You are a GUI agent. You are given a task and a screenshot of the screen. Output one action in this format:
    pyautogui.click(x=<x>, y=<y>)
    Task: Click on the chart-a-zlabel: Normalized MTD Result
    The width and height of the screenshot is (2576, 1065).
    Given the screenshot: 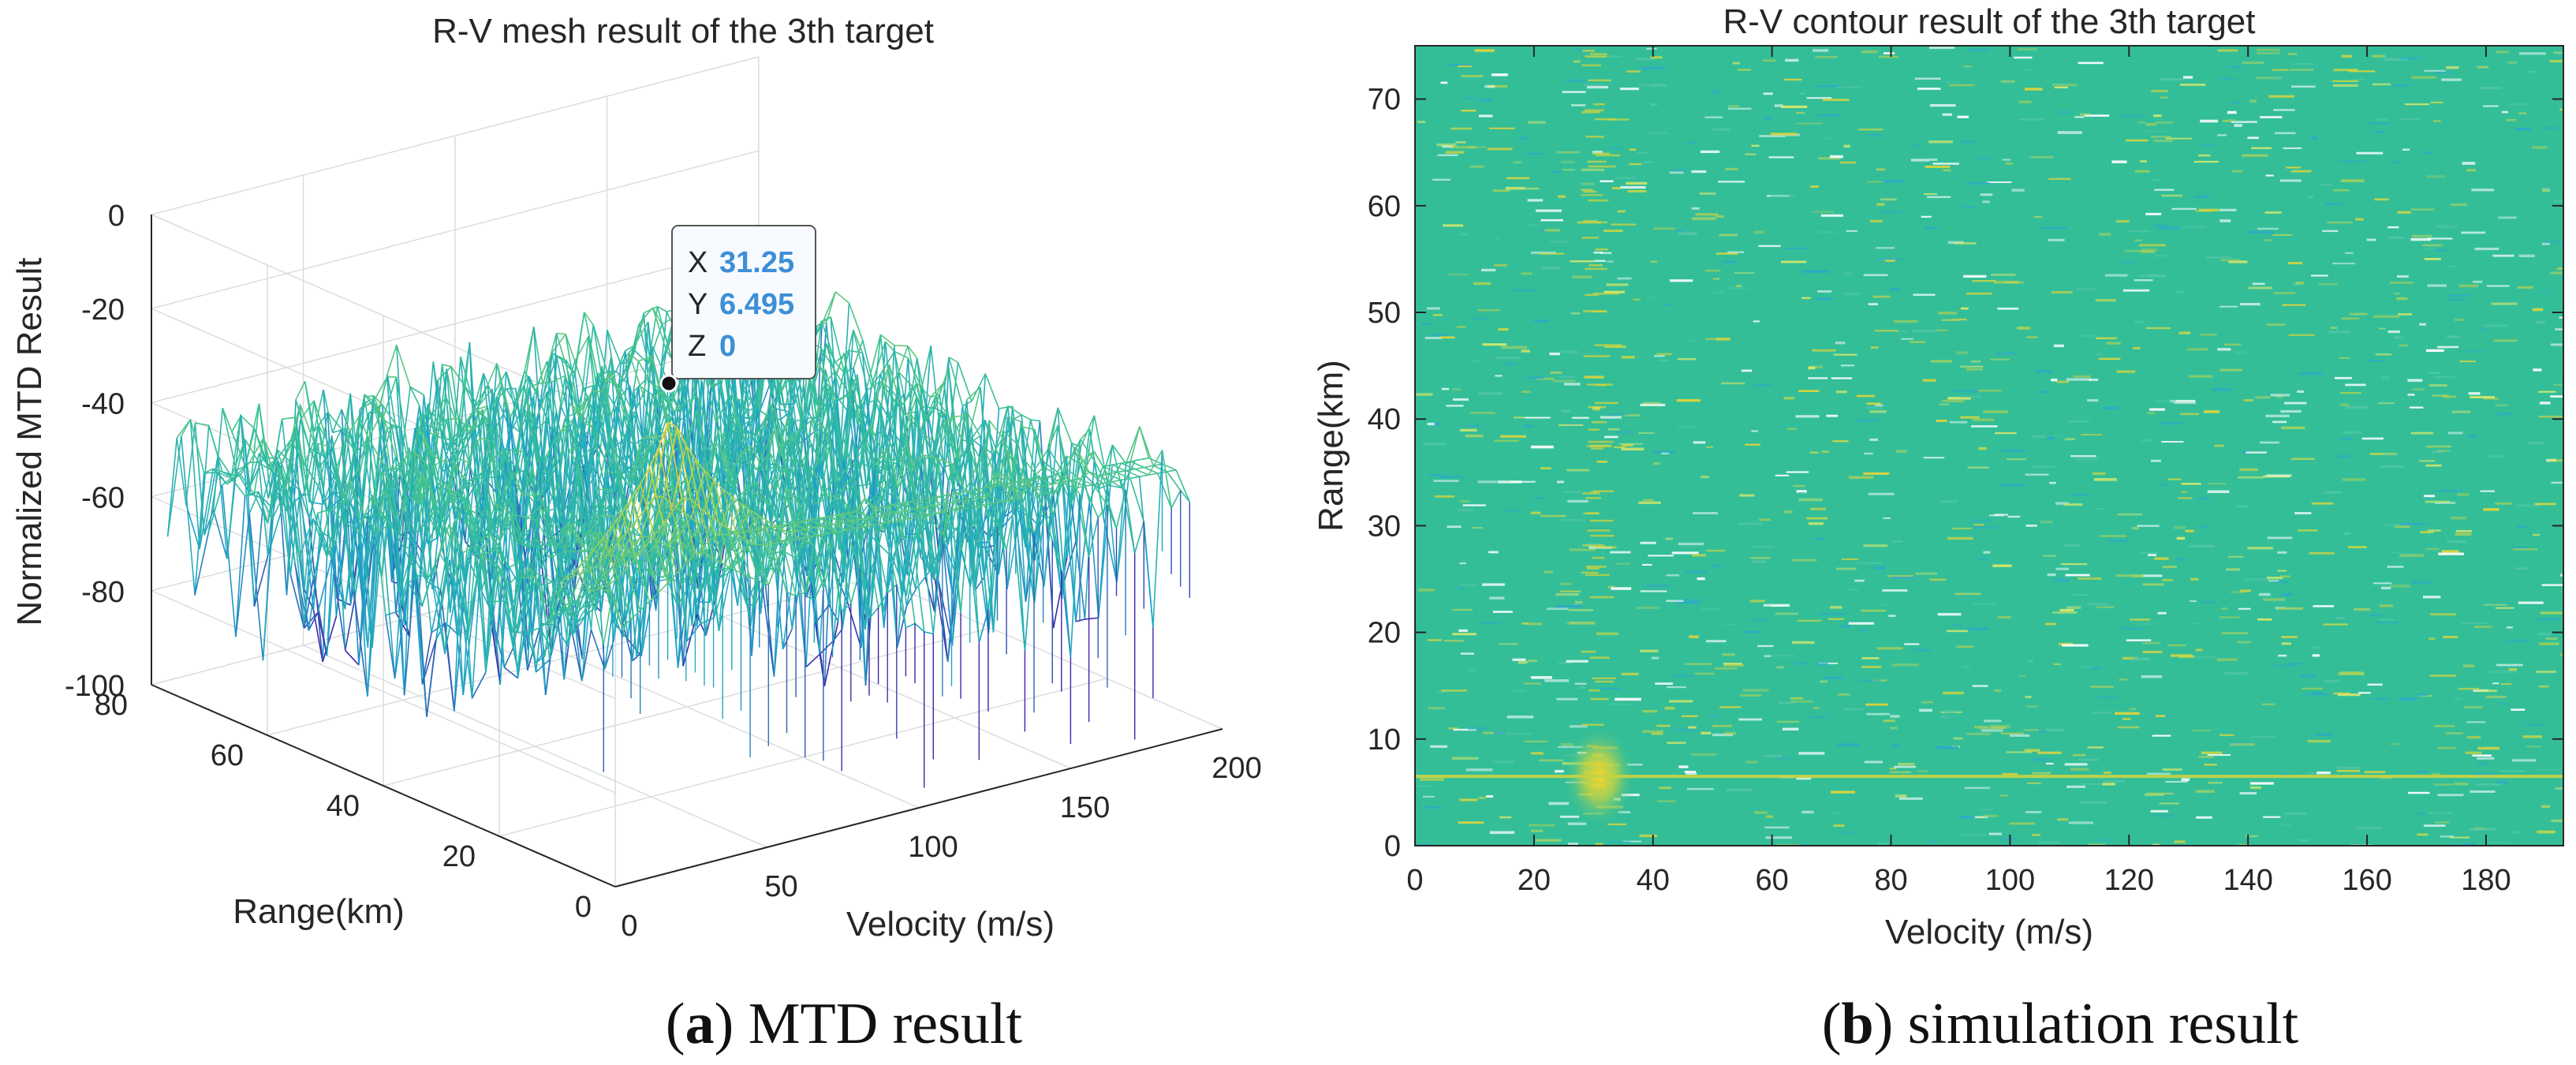 What is the action you would take?
    pyautogui.click(x=29, y=442)
    